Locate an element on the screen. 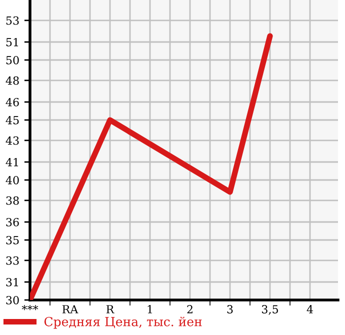 The height and width of the screenshot is (335, 345). y-tick-label: 41 is located at coordinates (12, 162).